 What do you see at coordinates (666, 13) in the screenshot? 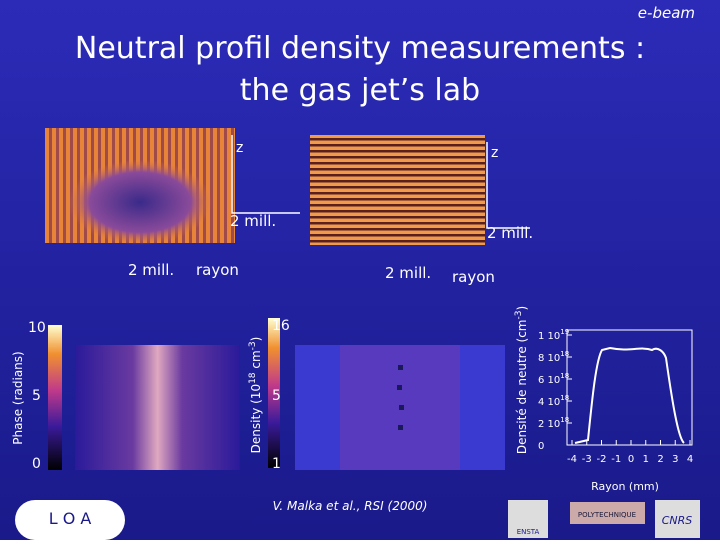
I see `tag: e-beam` at bounding box center [666, 13].